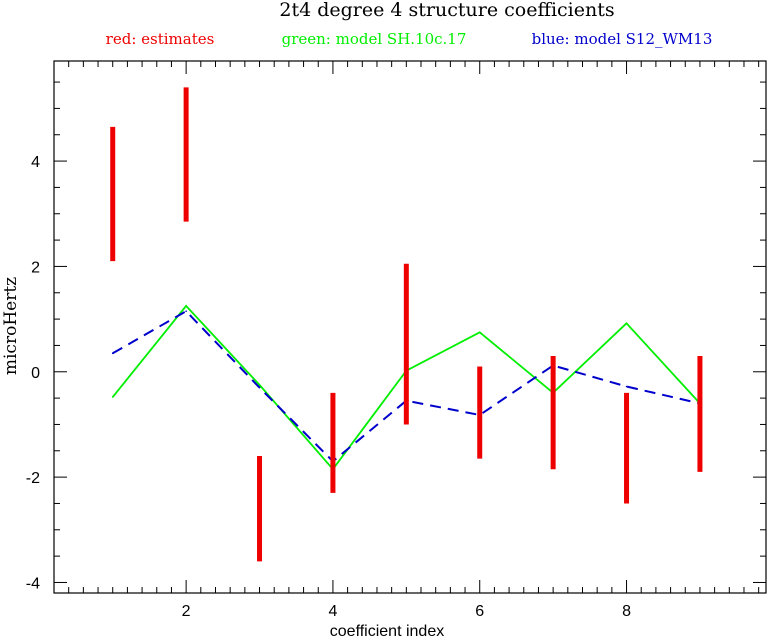 The width and height of the screenshot is (767, 641). Describe the element at coordinates (374, 39) in the screenshot. I see `legend-model-sh: green: model SH.10c.17` at that location.